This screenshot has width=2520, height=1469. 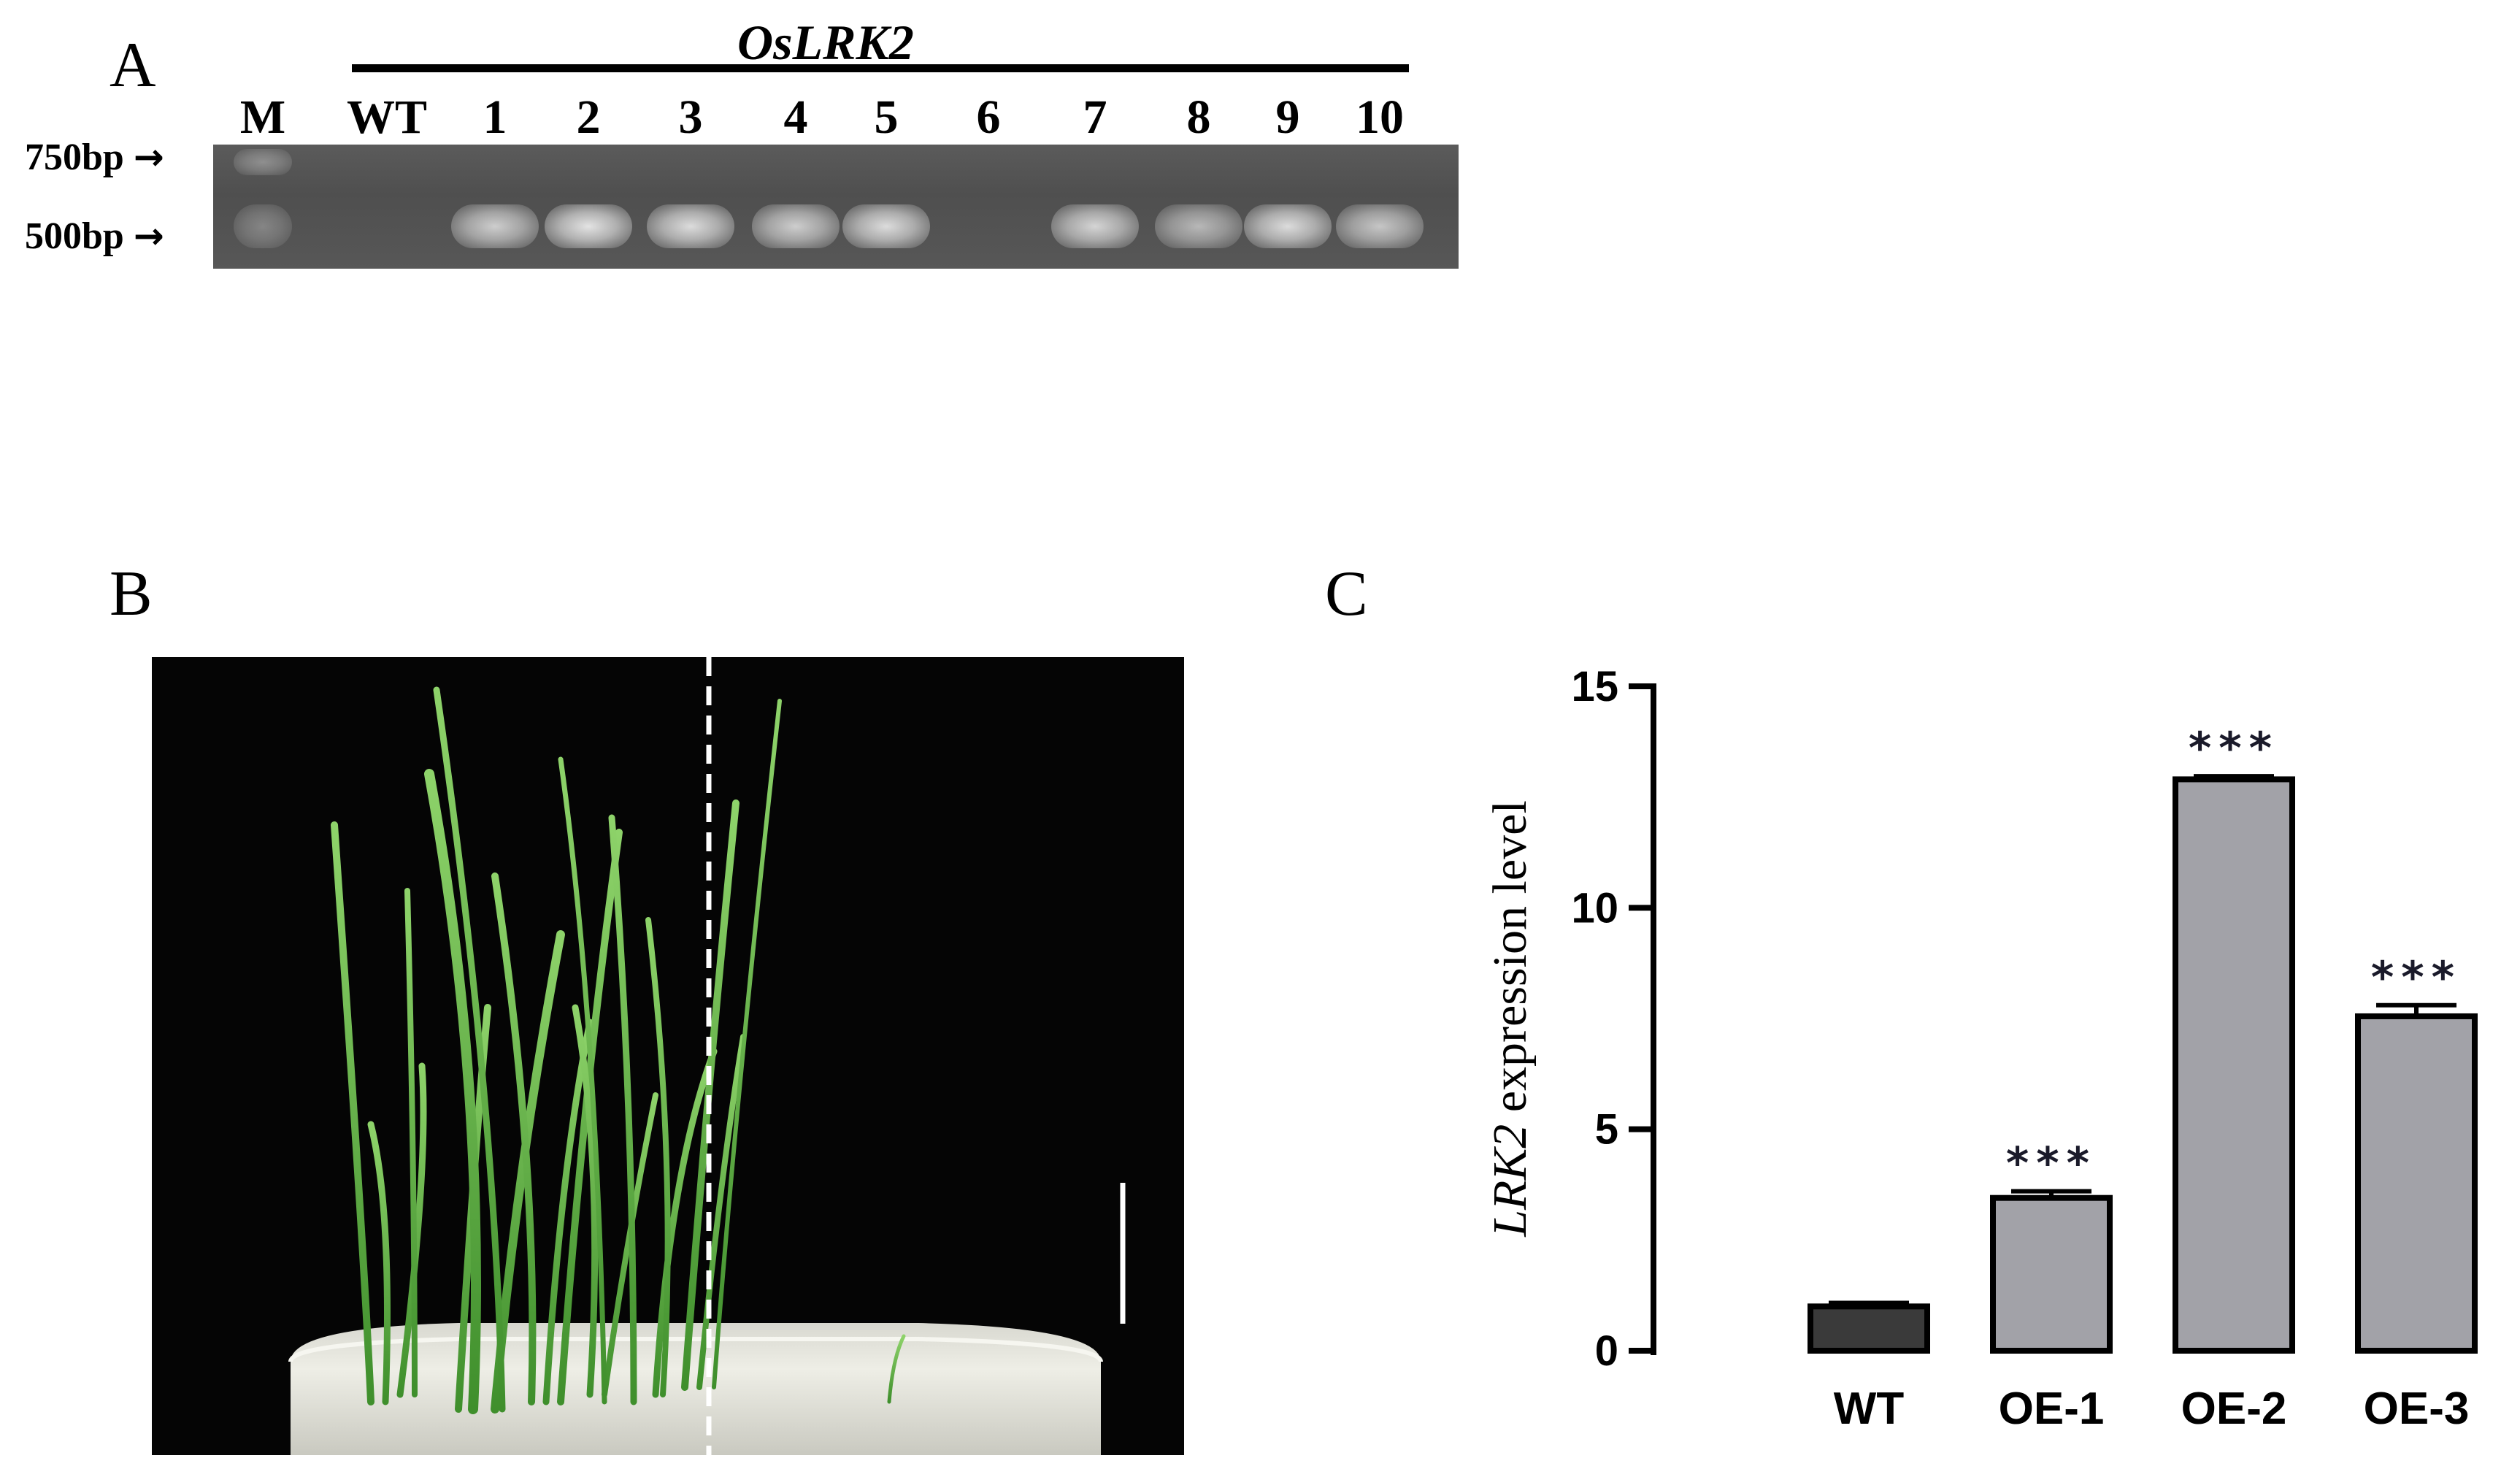 I want to click on gene-title: OsLRK2, so click(x=826, y=42).